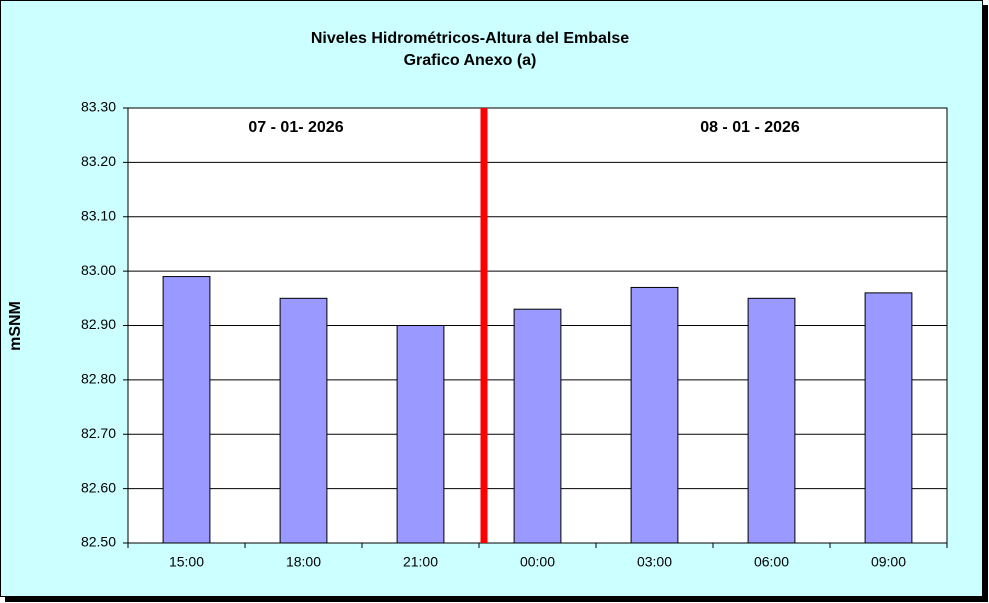 This screenshot has height=603, width=989. Describe the element at coordinates (98, 107) in the screenshot. I see `y-tick-label: 83.30` at that location.